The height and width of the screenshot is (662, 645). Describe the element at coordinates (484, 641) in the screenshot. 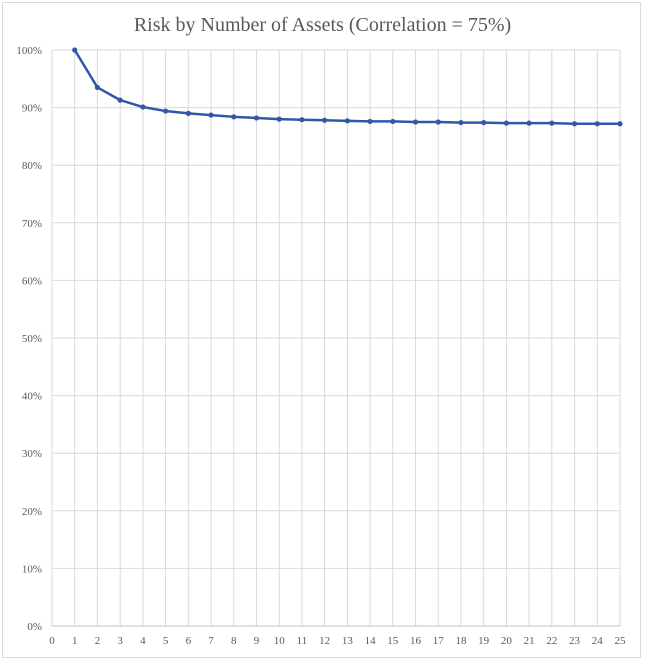

I see `x-tick-label: 19` at that location.